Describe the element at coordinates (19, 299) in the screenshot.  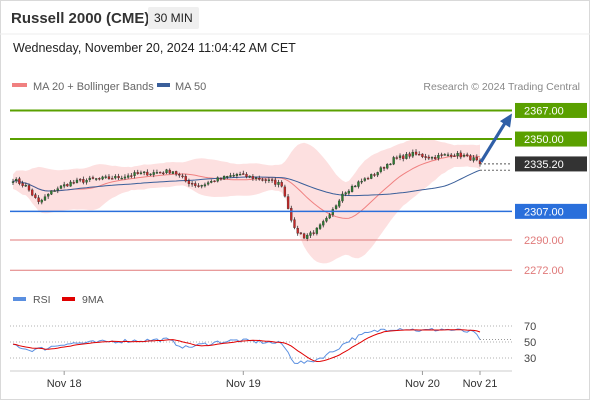
I see `legend-rsi-swatch` at that location.